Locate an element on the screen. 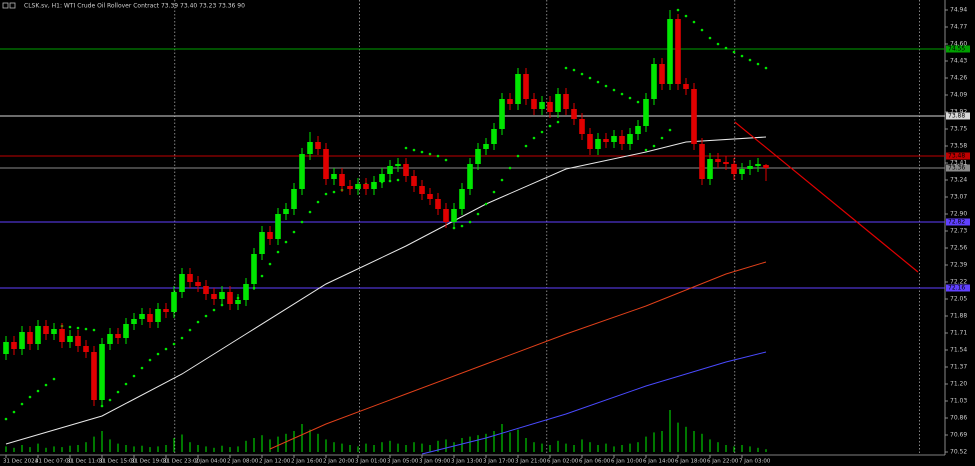 This screenshot has width=975, height=466. y-tick-label: 71.20 is located at coordinates (958, 384).